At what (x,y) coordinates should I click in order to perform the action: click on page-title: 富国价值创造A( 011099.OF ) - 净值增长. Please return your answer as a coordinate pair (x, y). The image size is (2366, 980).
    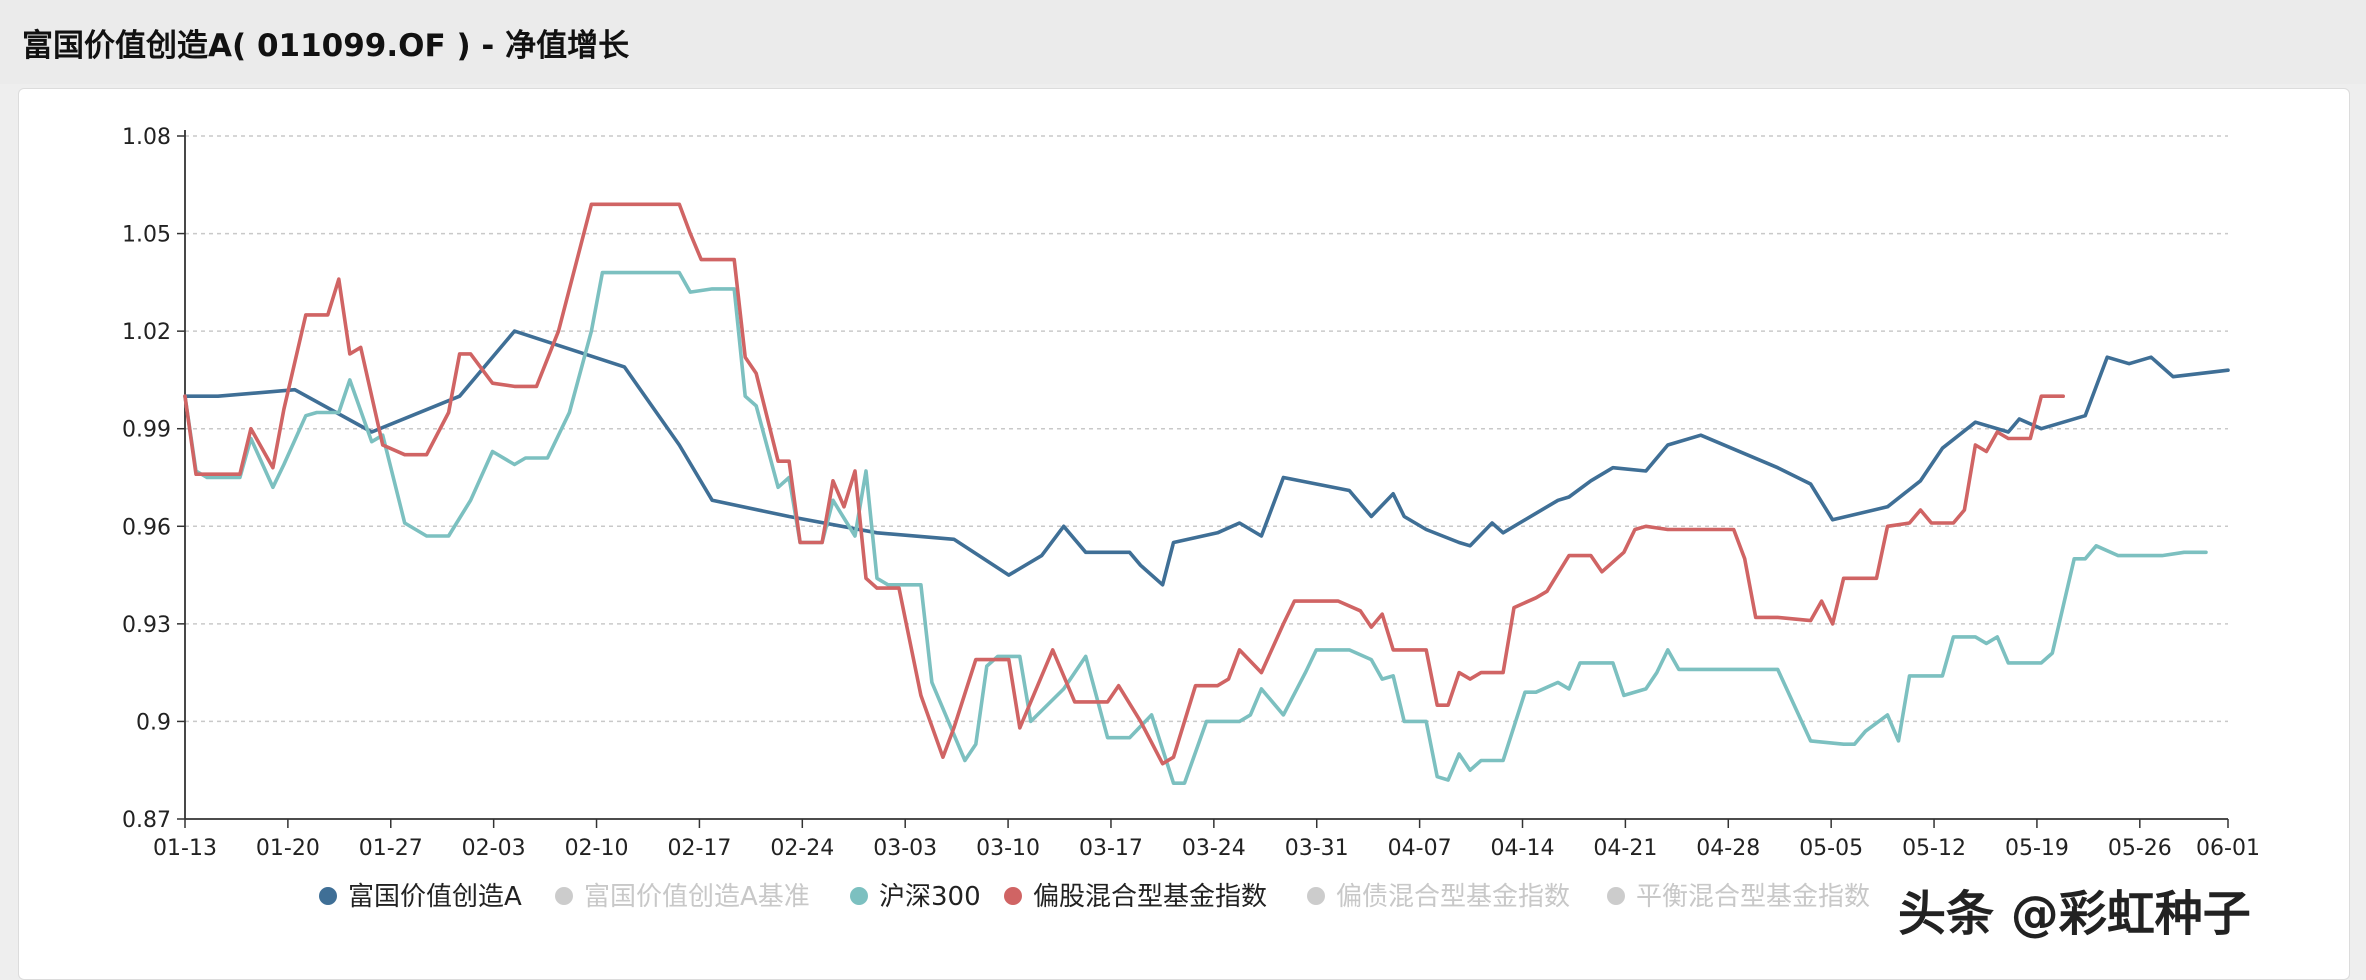
    Looking at the image, I should click on (326, 46).